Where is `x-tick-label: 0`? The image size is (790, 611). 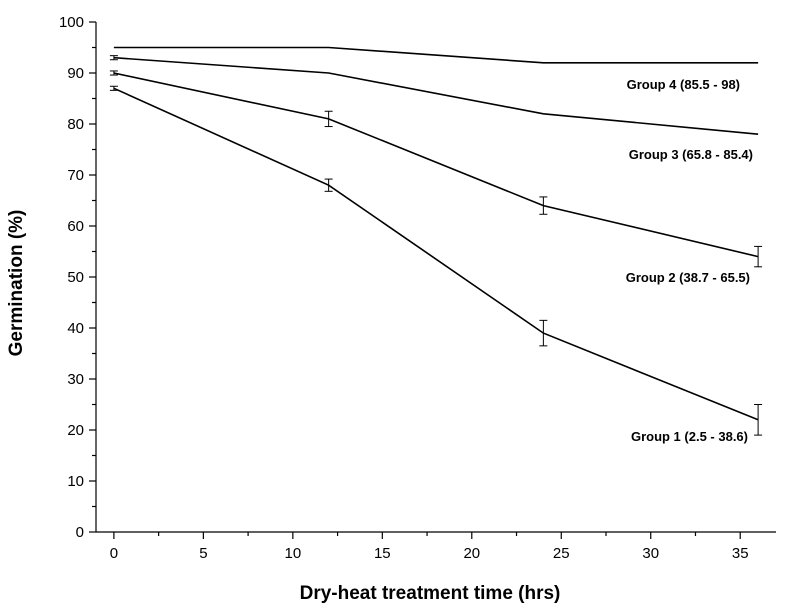 x-tick-label: 0 is located at coordinates (114, 553).